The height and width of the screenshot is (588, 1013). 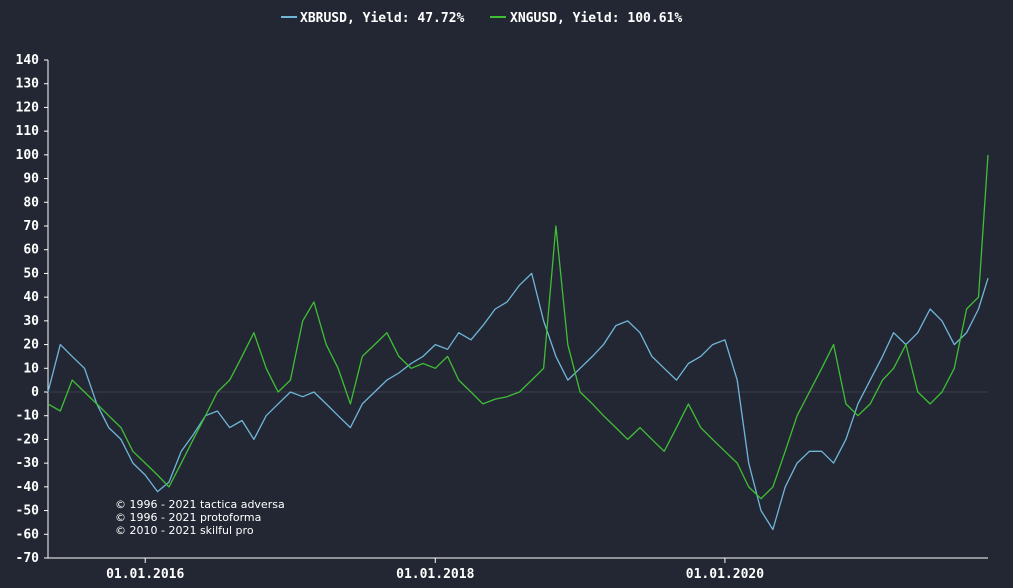 What do you see at coordinates (31, 273) in the screenshot?
I see `y-tick-label: 50` at bounding box center [31, 273].